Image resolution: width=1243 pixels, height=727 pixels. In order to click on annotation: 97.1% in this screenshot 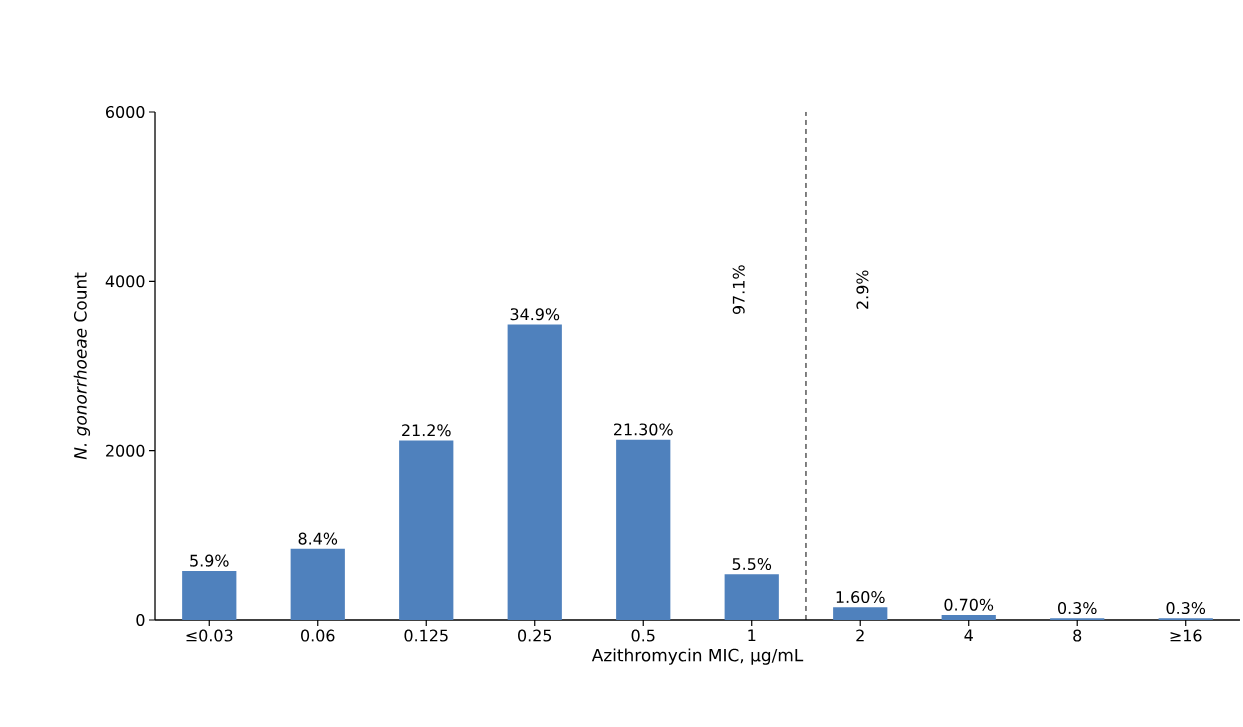, I will do `click(738, 290)`.